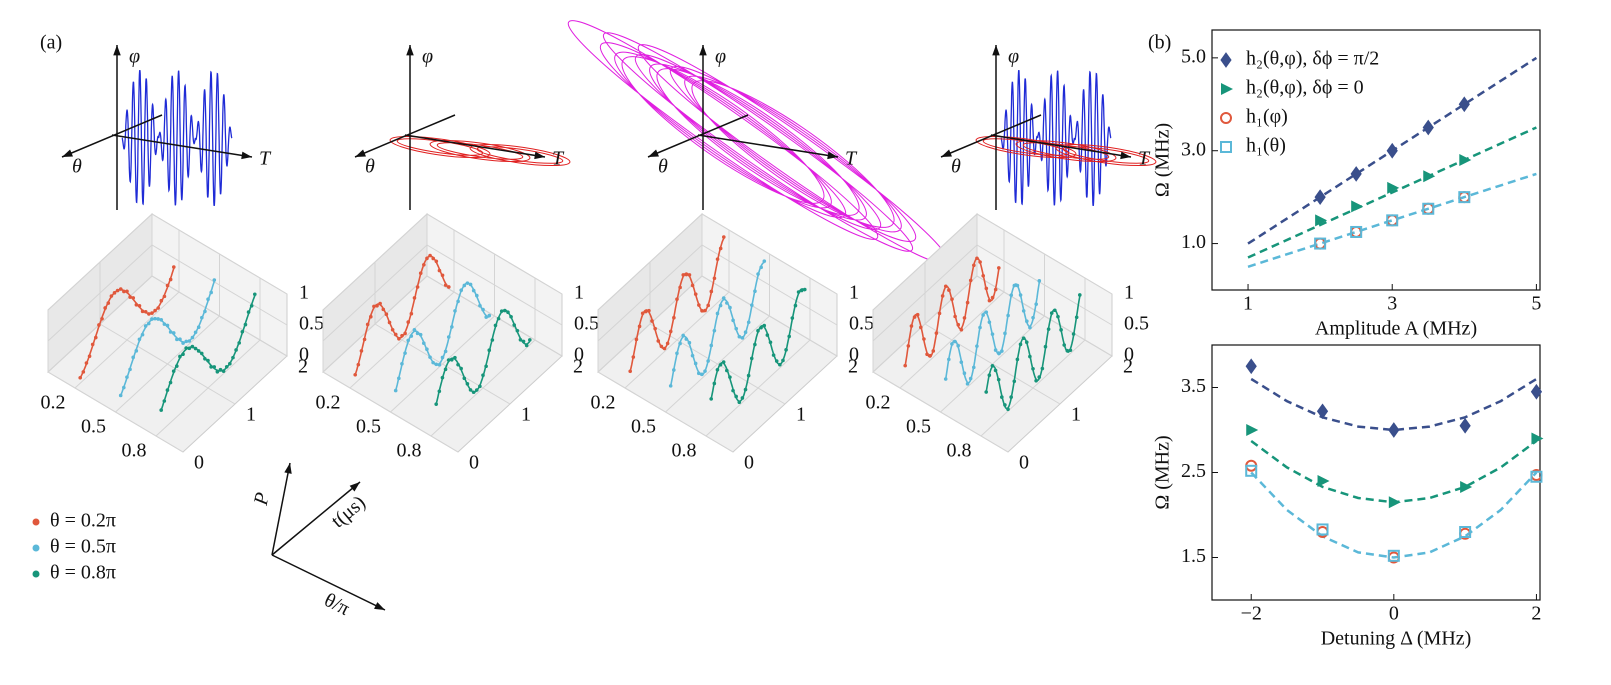 The width and height of the screenshot is (1611, 685). Describe the element at coordinates (1376, 160) in the screenshot. I see `plot-frame` at that location.